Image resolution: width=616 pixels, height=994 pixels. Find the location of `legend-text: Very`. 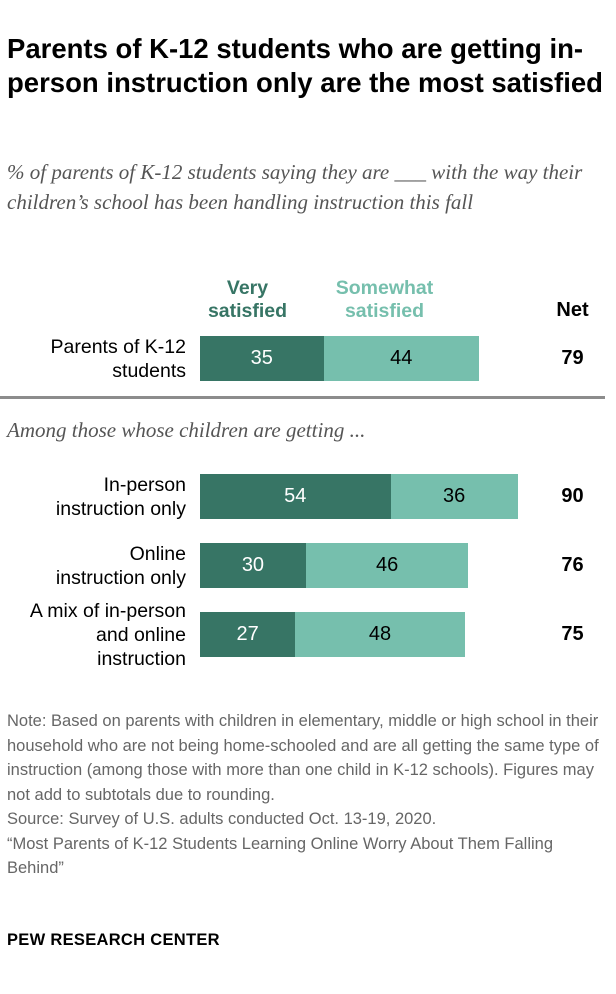

legend-text: Very is located at coordinates (247, 288).